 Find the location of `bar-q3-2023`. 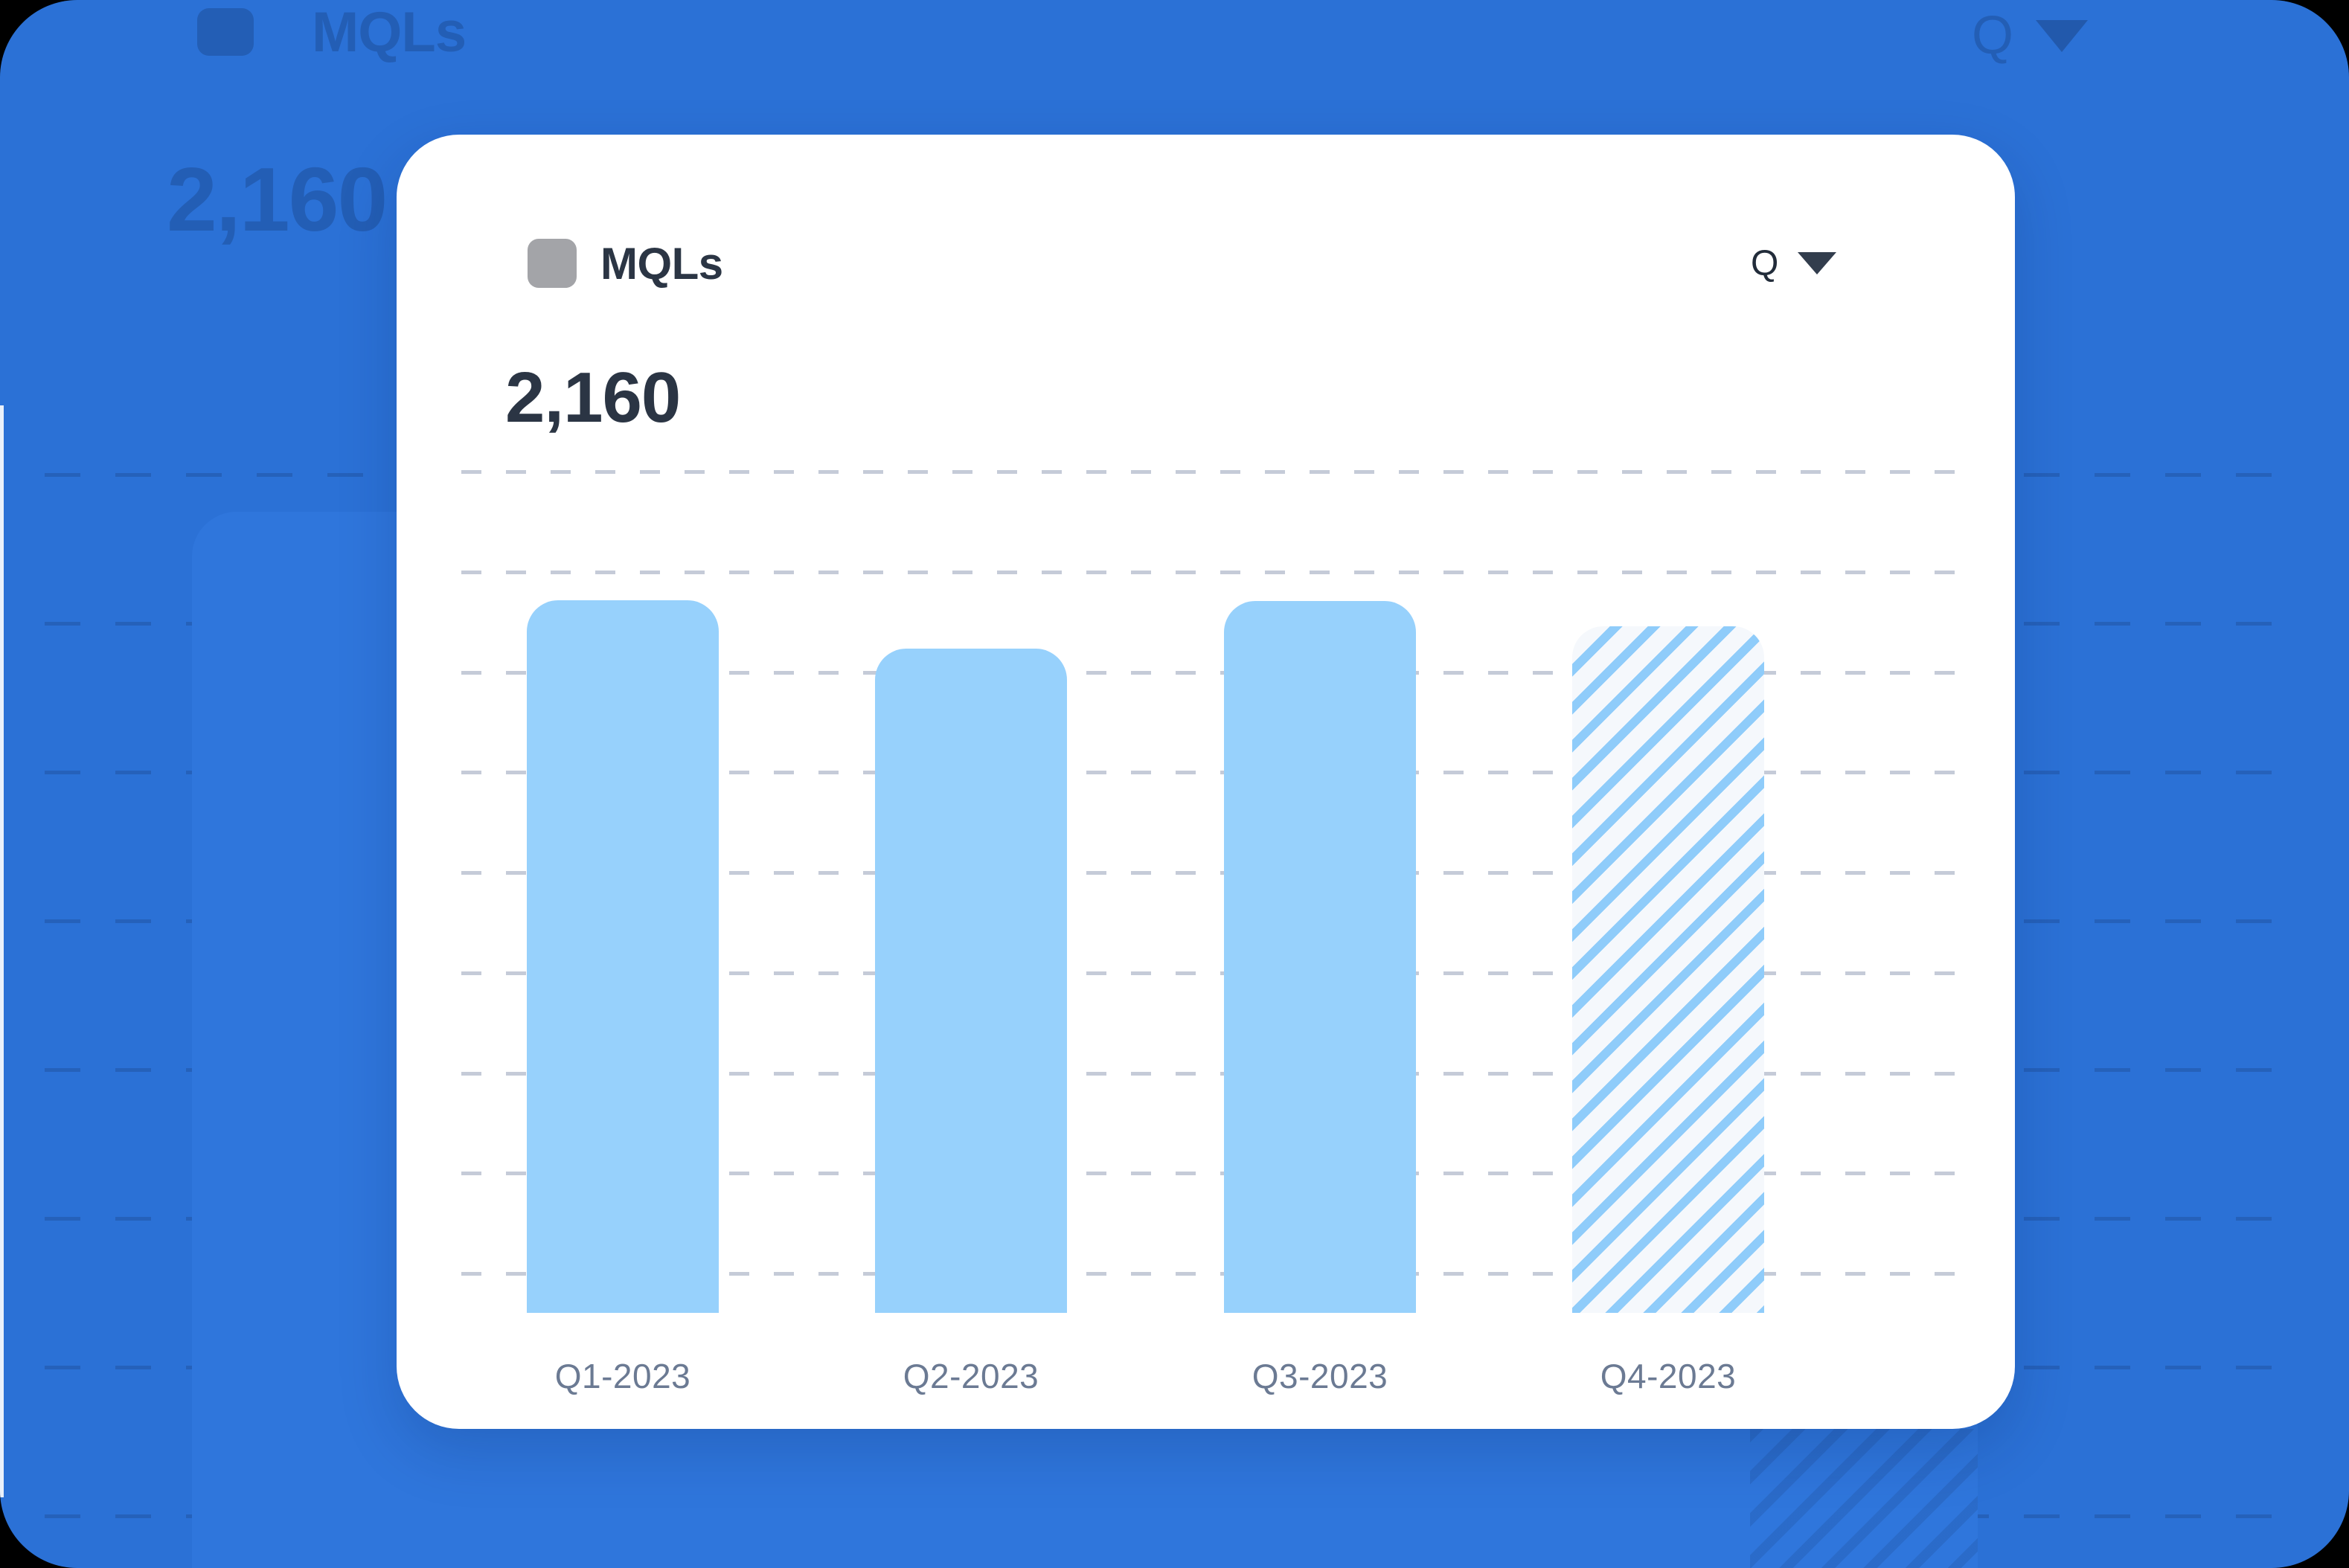

bar-q3-2023 is located at coordinates (1320, 957).